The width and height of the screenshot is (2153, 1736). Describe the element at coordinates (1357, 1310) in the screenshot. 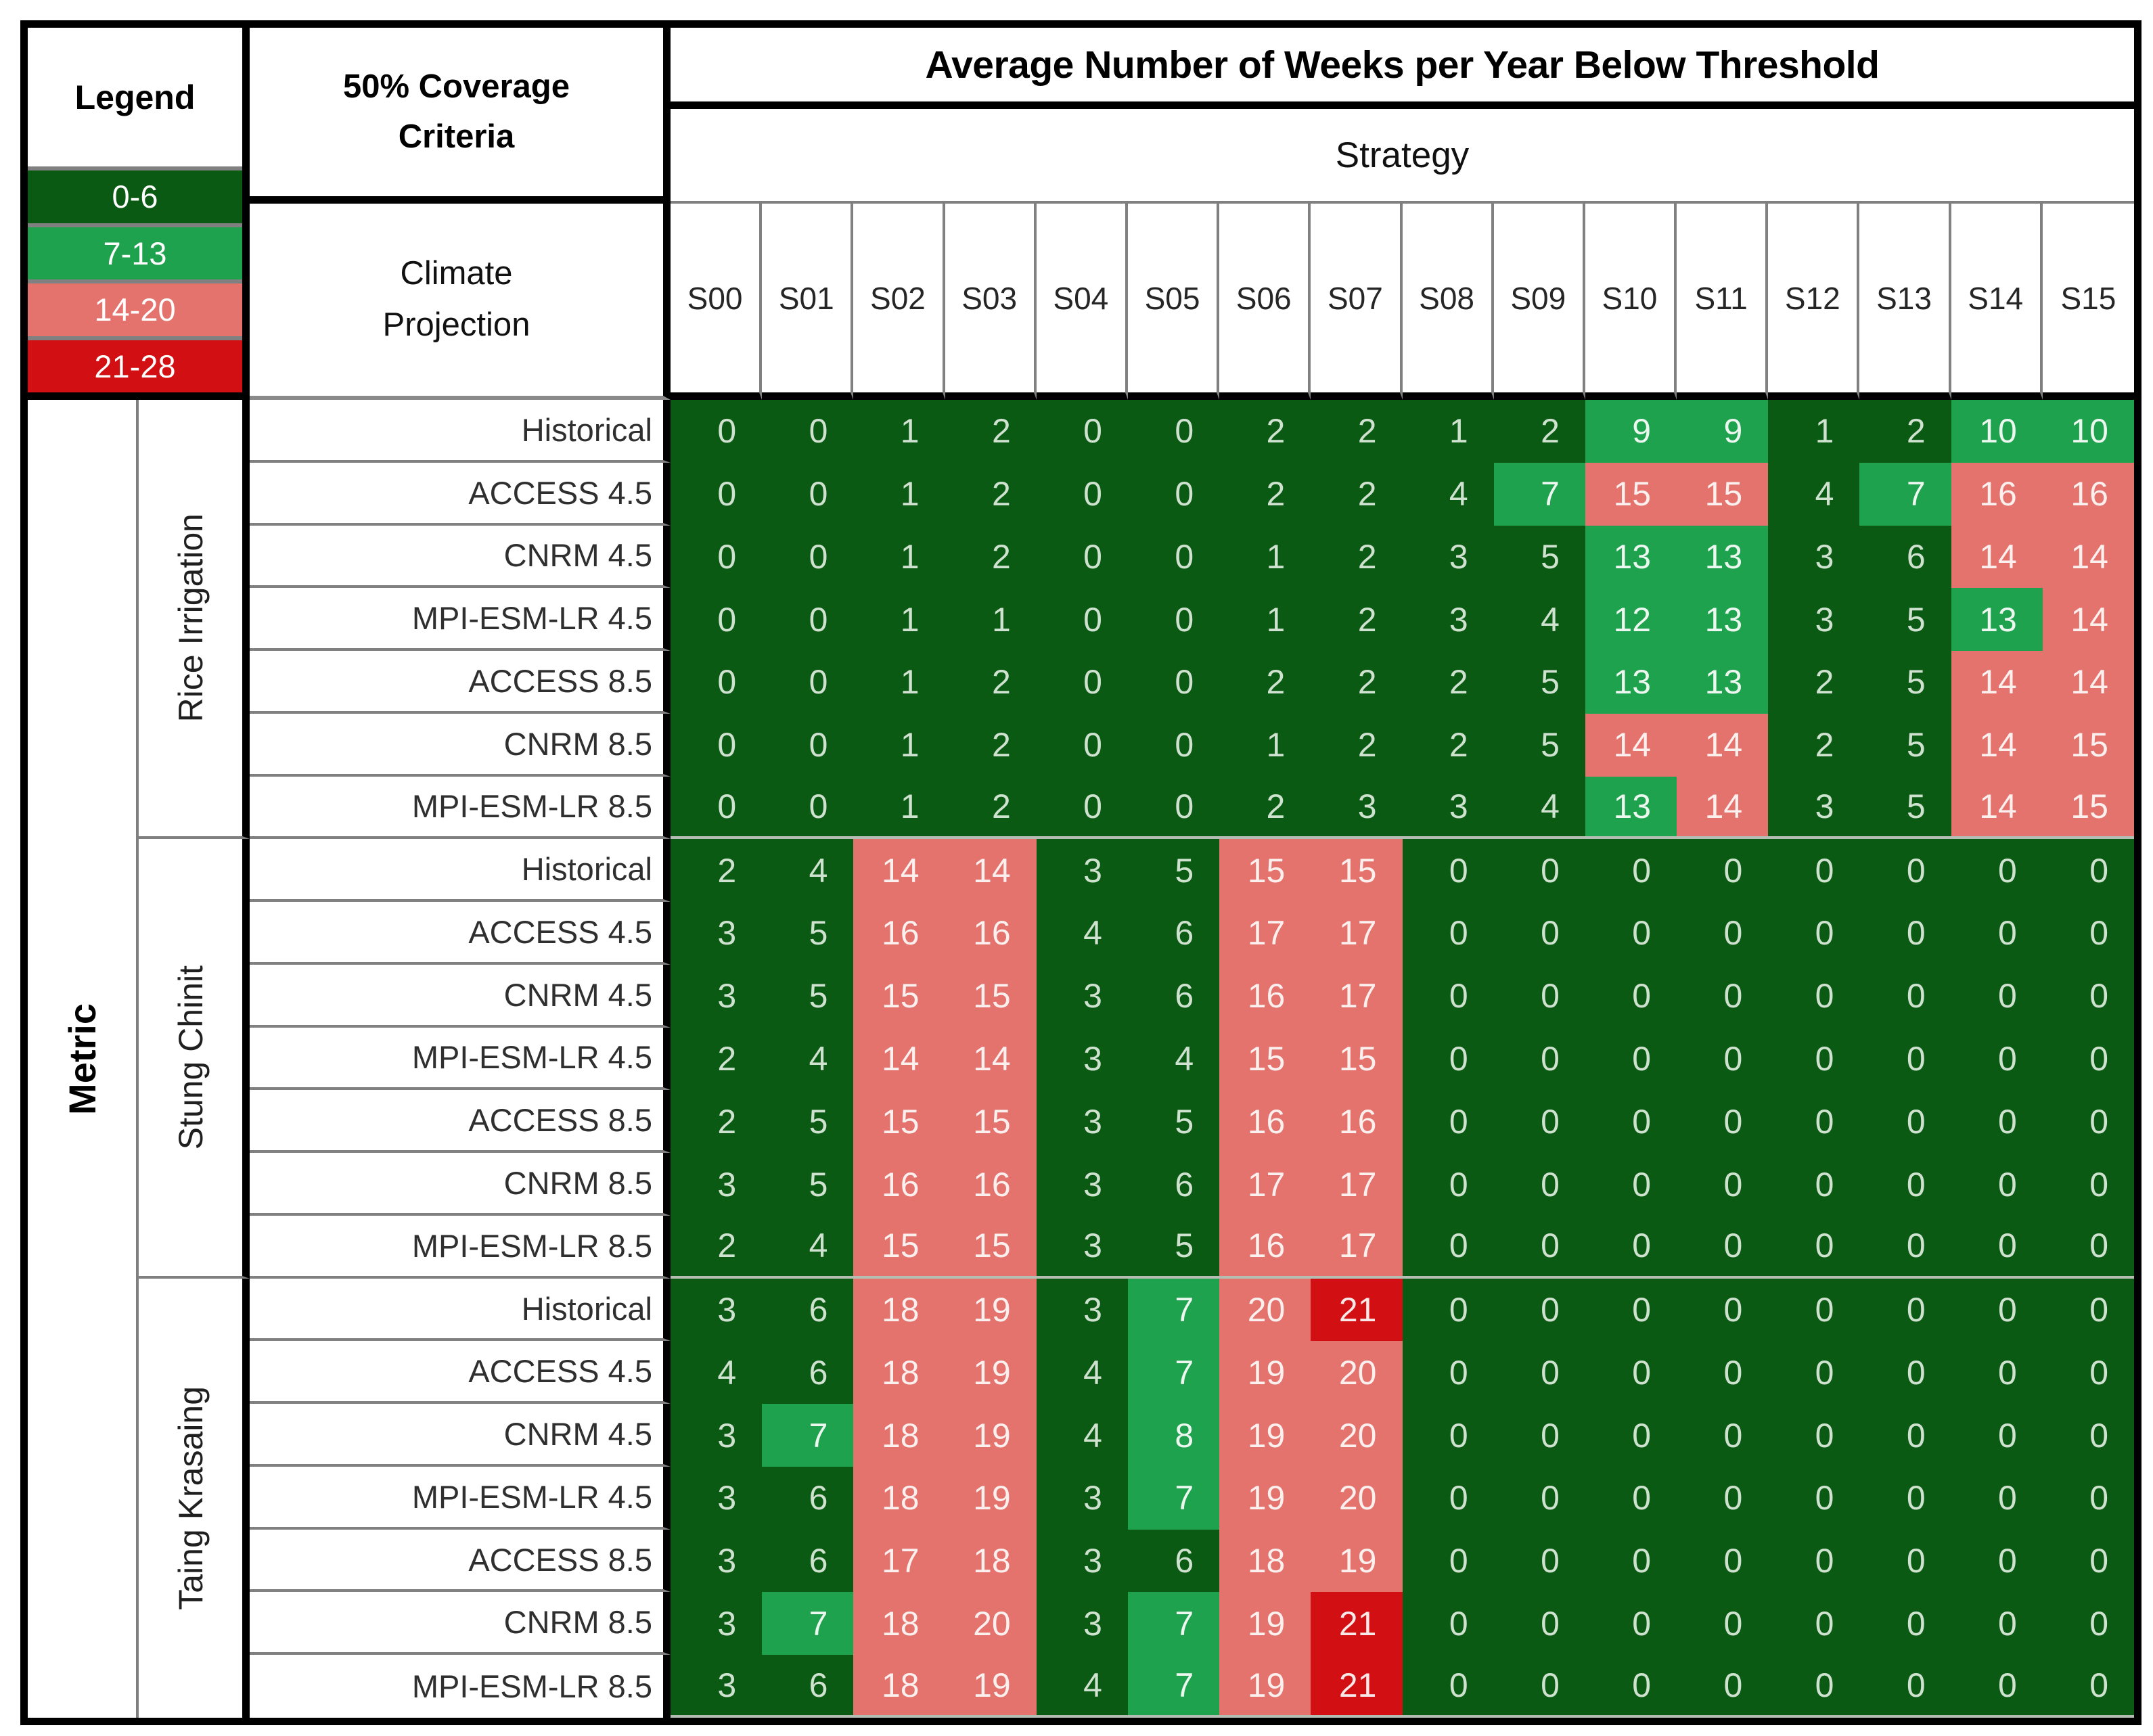

I see `heatmap-cell: 21` at that location.